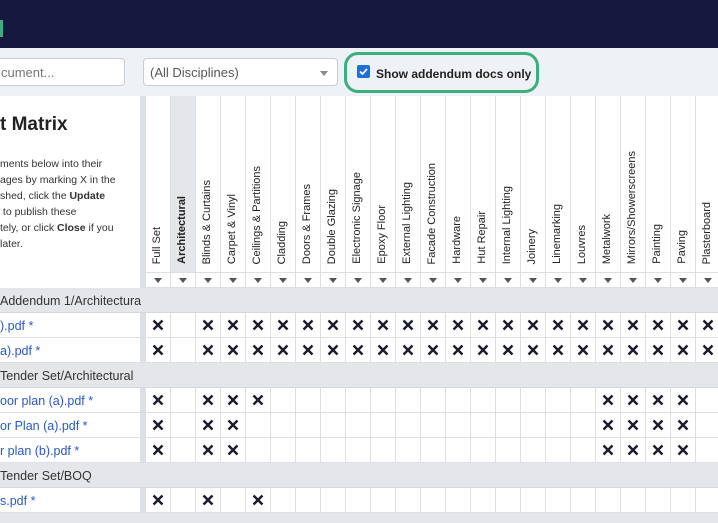  I want to click on addendum-toggle: Show addendum docs only, so click(441, 72).